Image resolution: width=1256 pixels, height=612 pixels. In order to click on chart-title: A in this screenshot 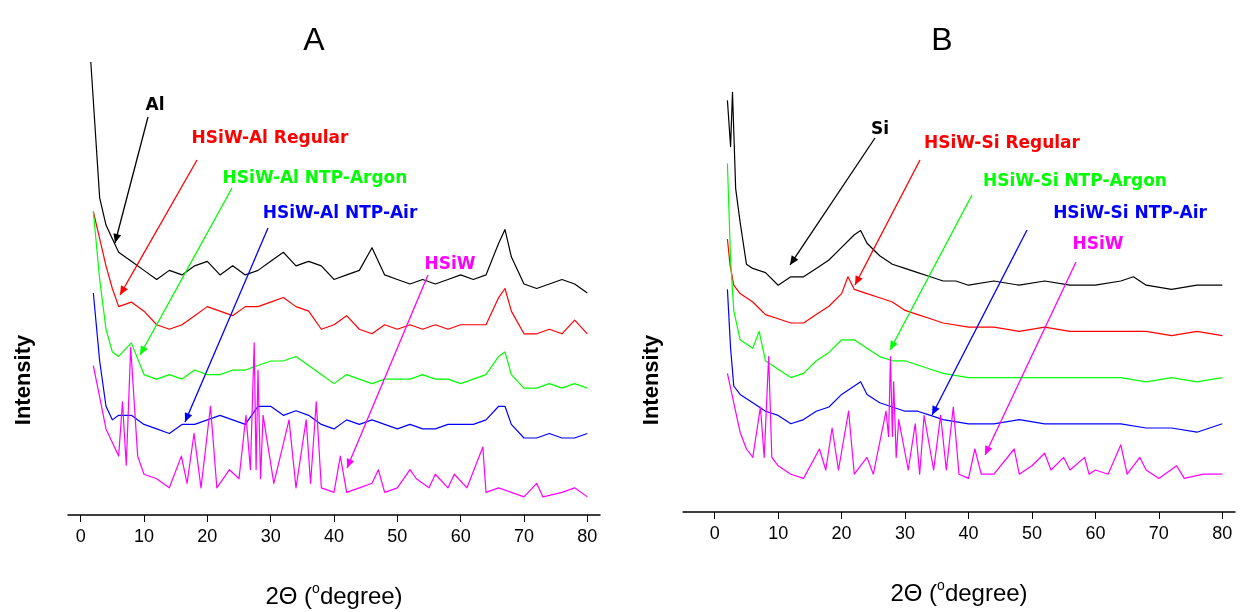, I will do `click(314, 39)`.